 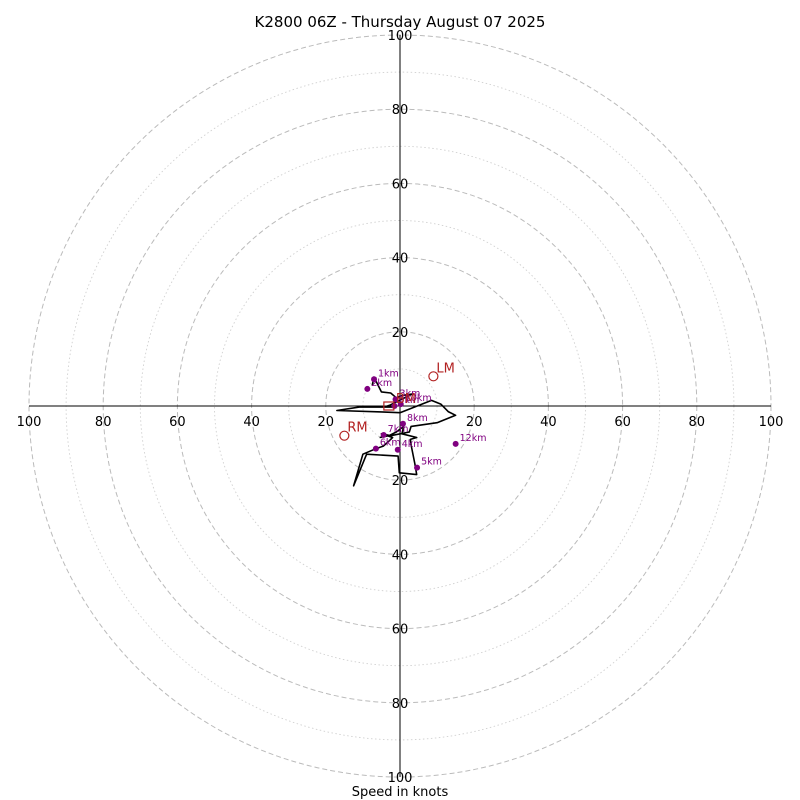 What do you see at coordinates (400, 184) in the screenshot?
I see `tick-label-top: 60` at bounding box center [400, 184].